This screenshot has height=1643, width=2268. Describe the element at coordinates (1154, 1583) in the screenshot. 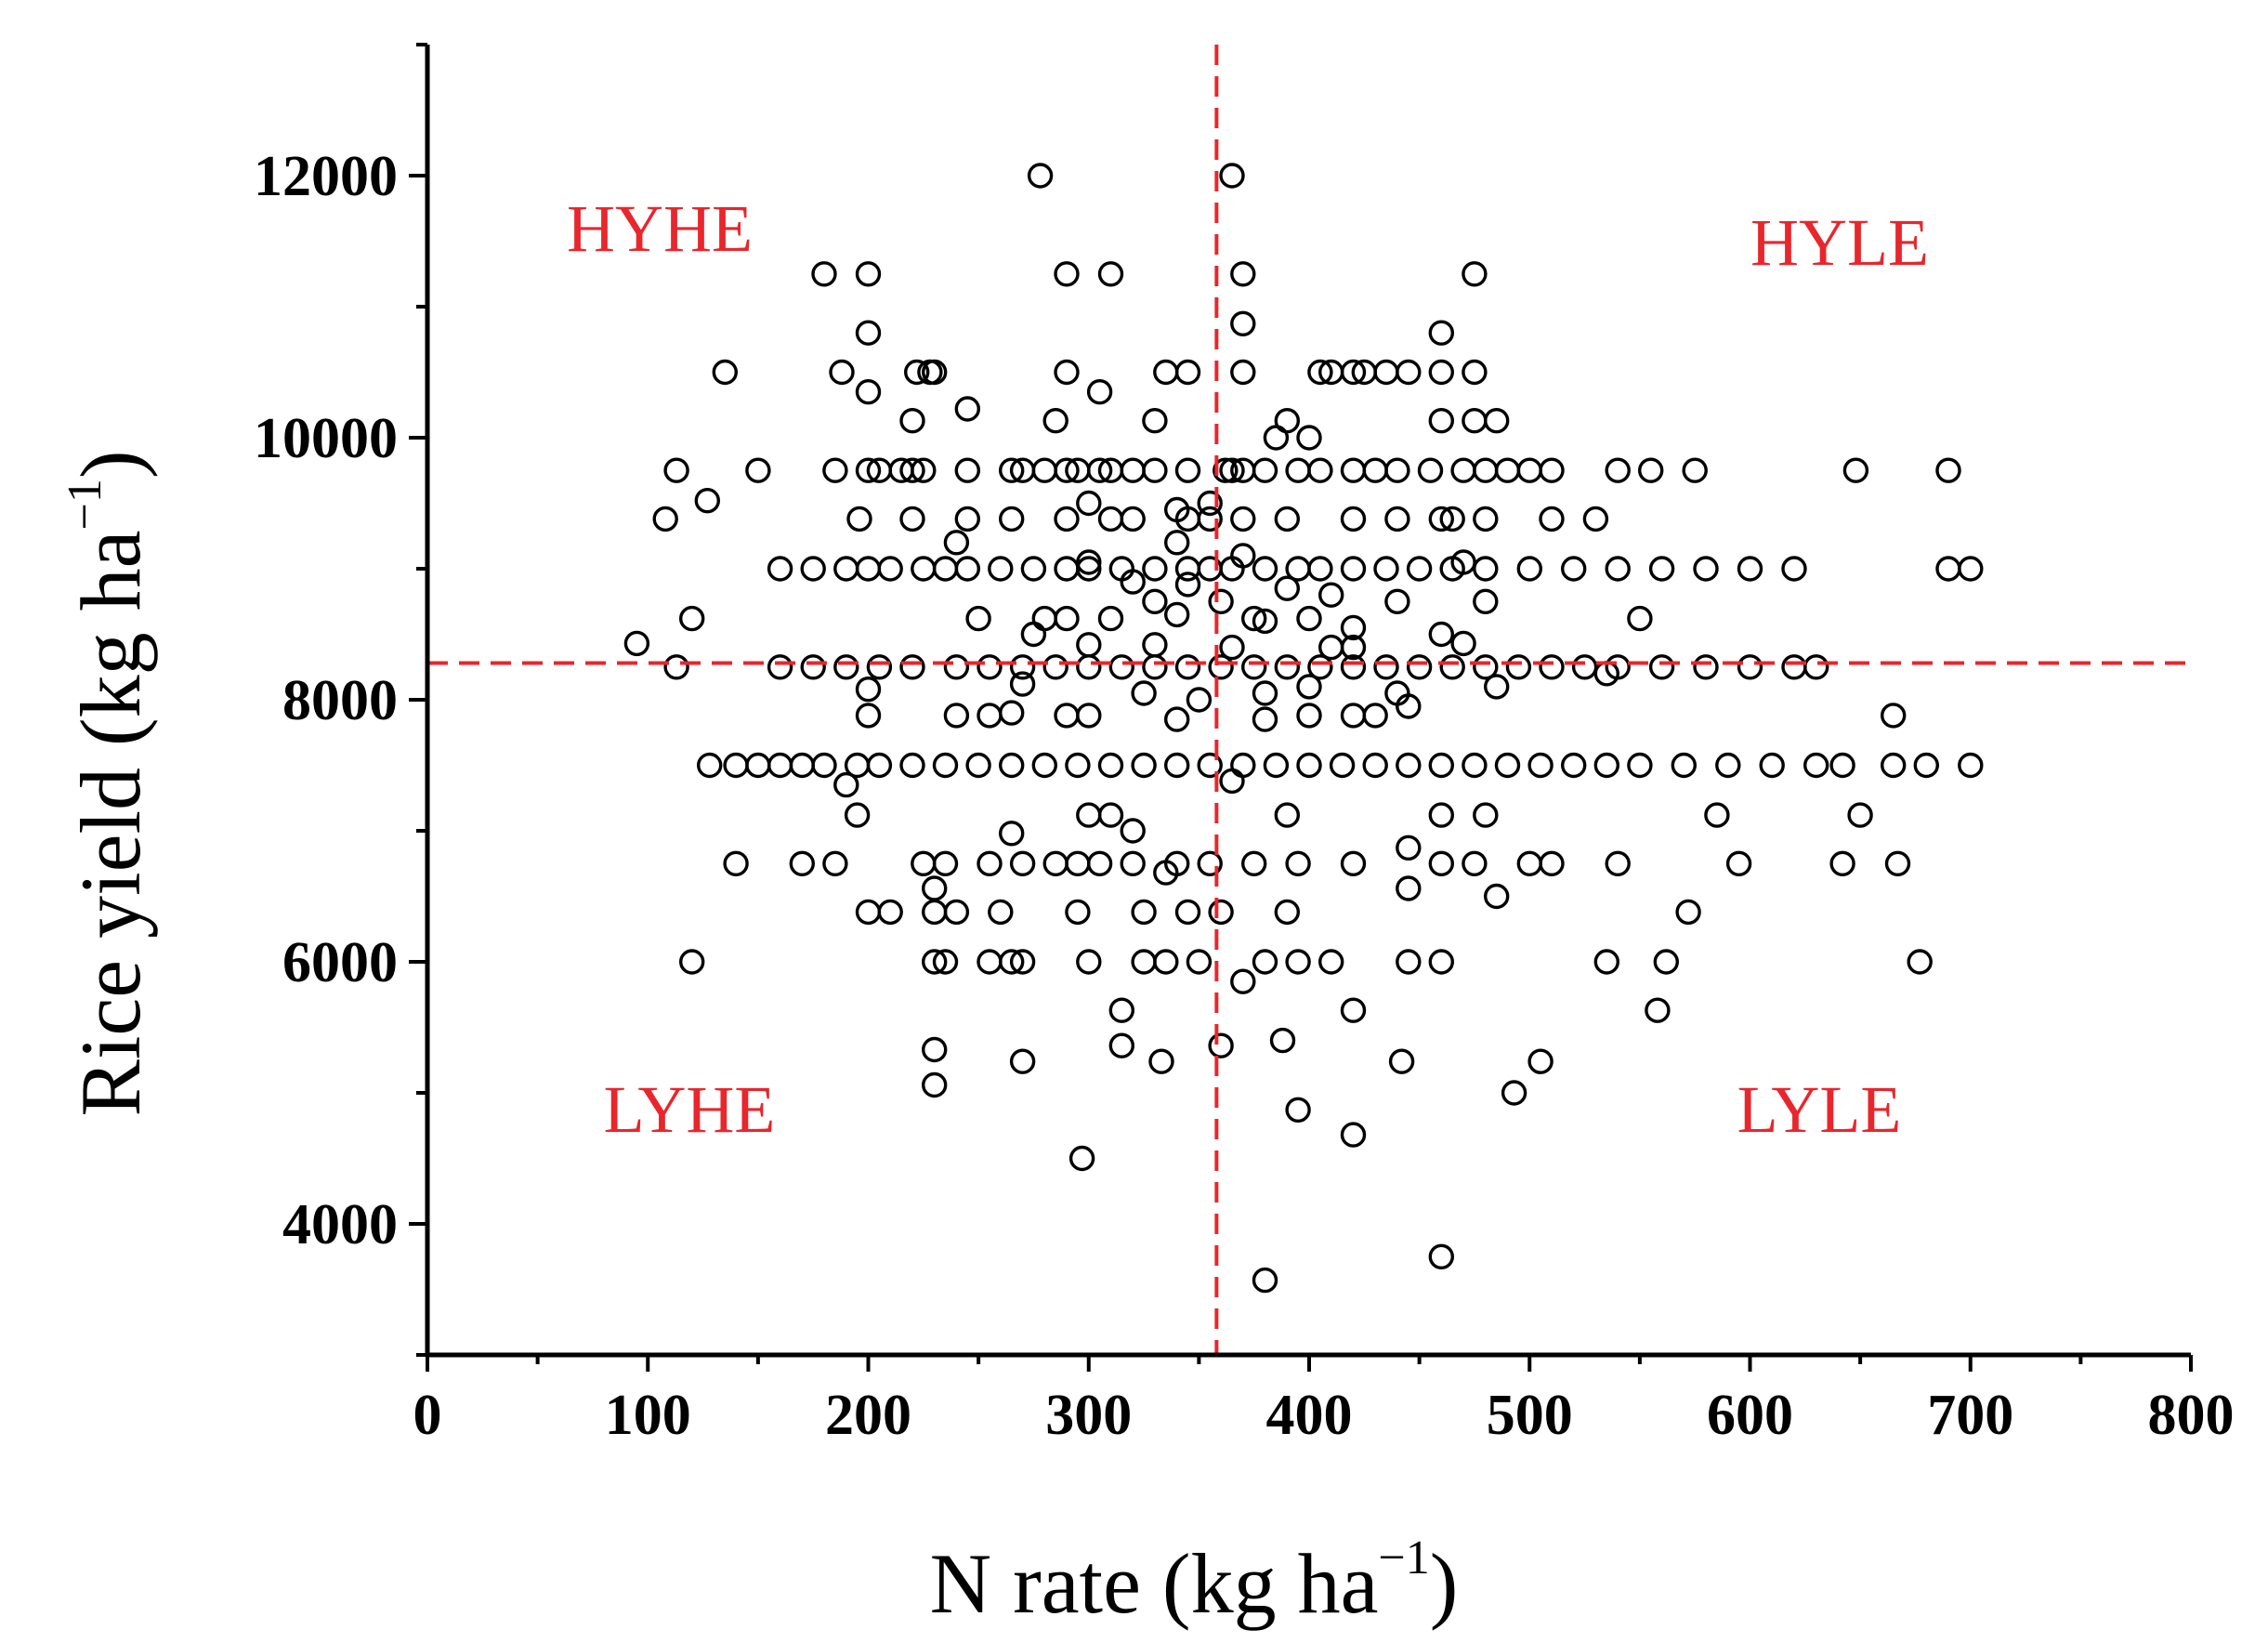

I see `x-axis-title-text: N rate (kg ha` at that location.